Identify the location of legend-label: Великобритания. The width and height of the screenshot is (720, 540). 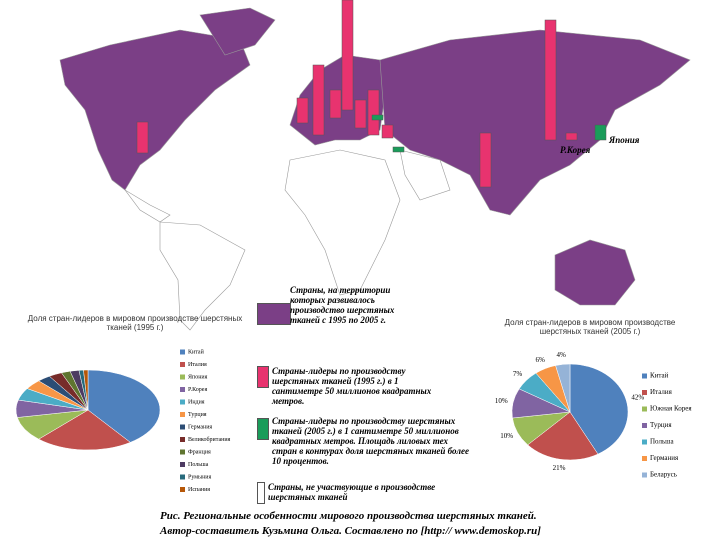
(209, 439).